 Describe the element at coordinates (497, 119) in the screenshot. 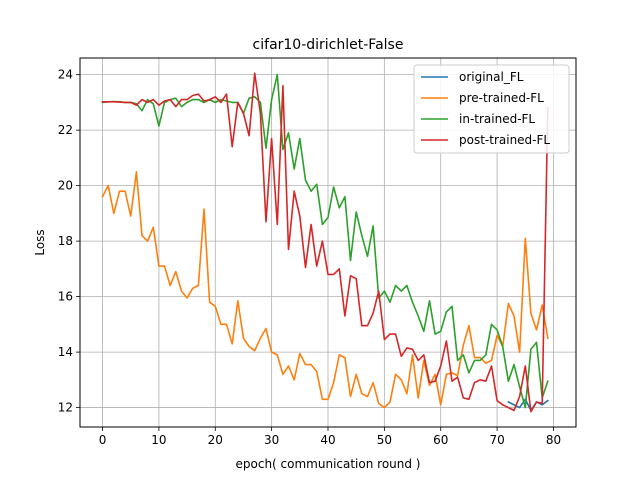

I see `legend-label: in-trained-FL` at that location.